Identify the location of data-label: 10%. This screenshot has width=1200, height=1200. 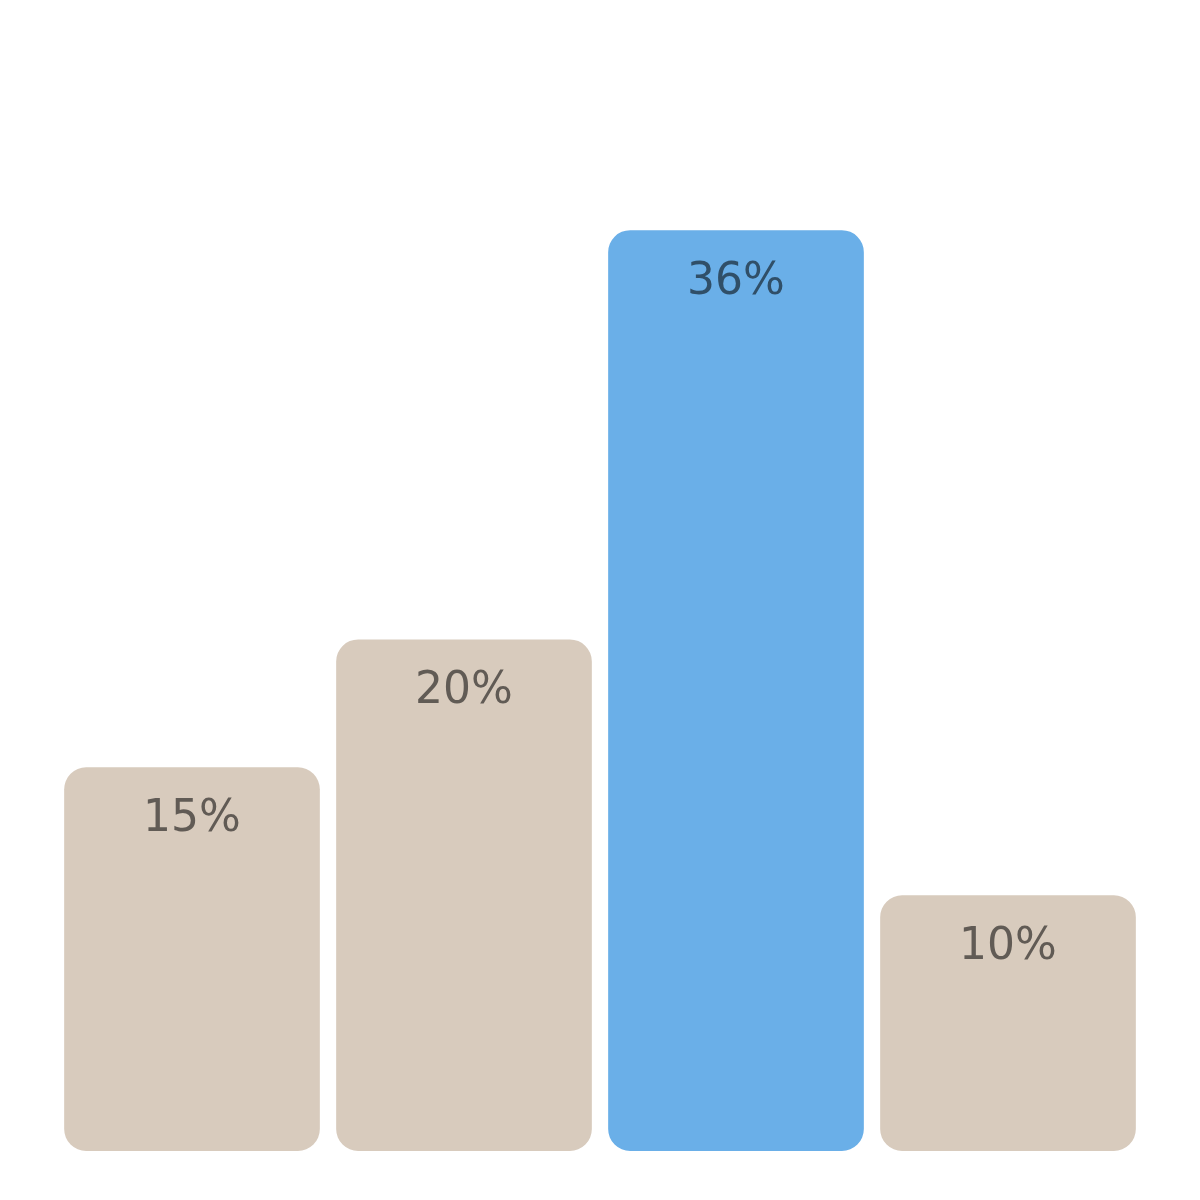
(1008, 943).